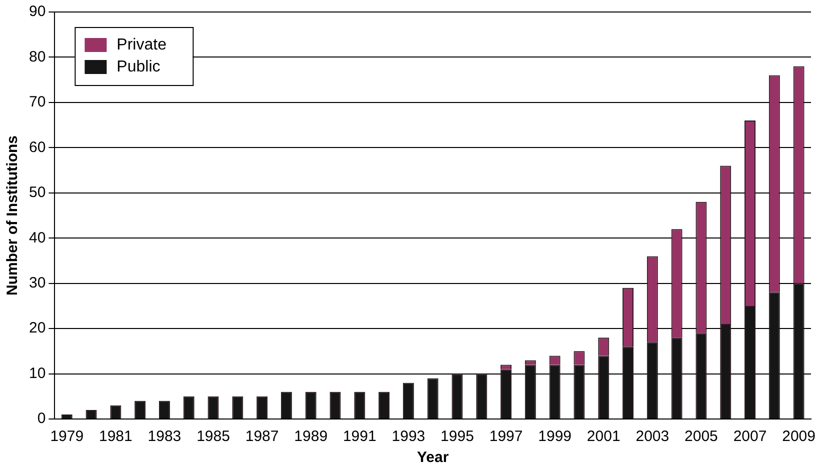  I want to click on x-tick-label: 1991, so click(359, 437).